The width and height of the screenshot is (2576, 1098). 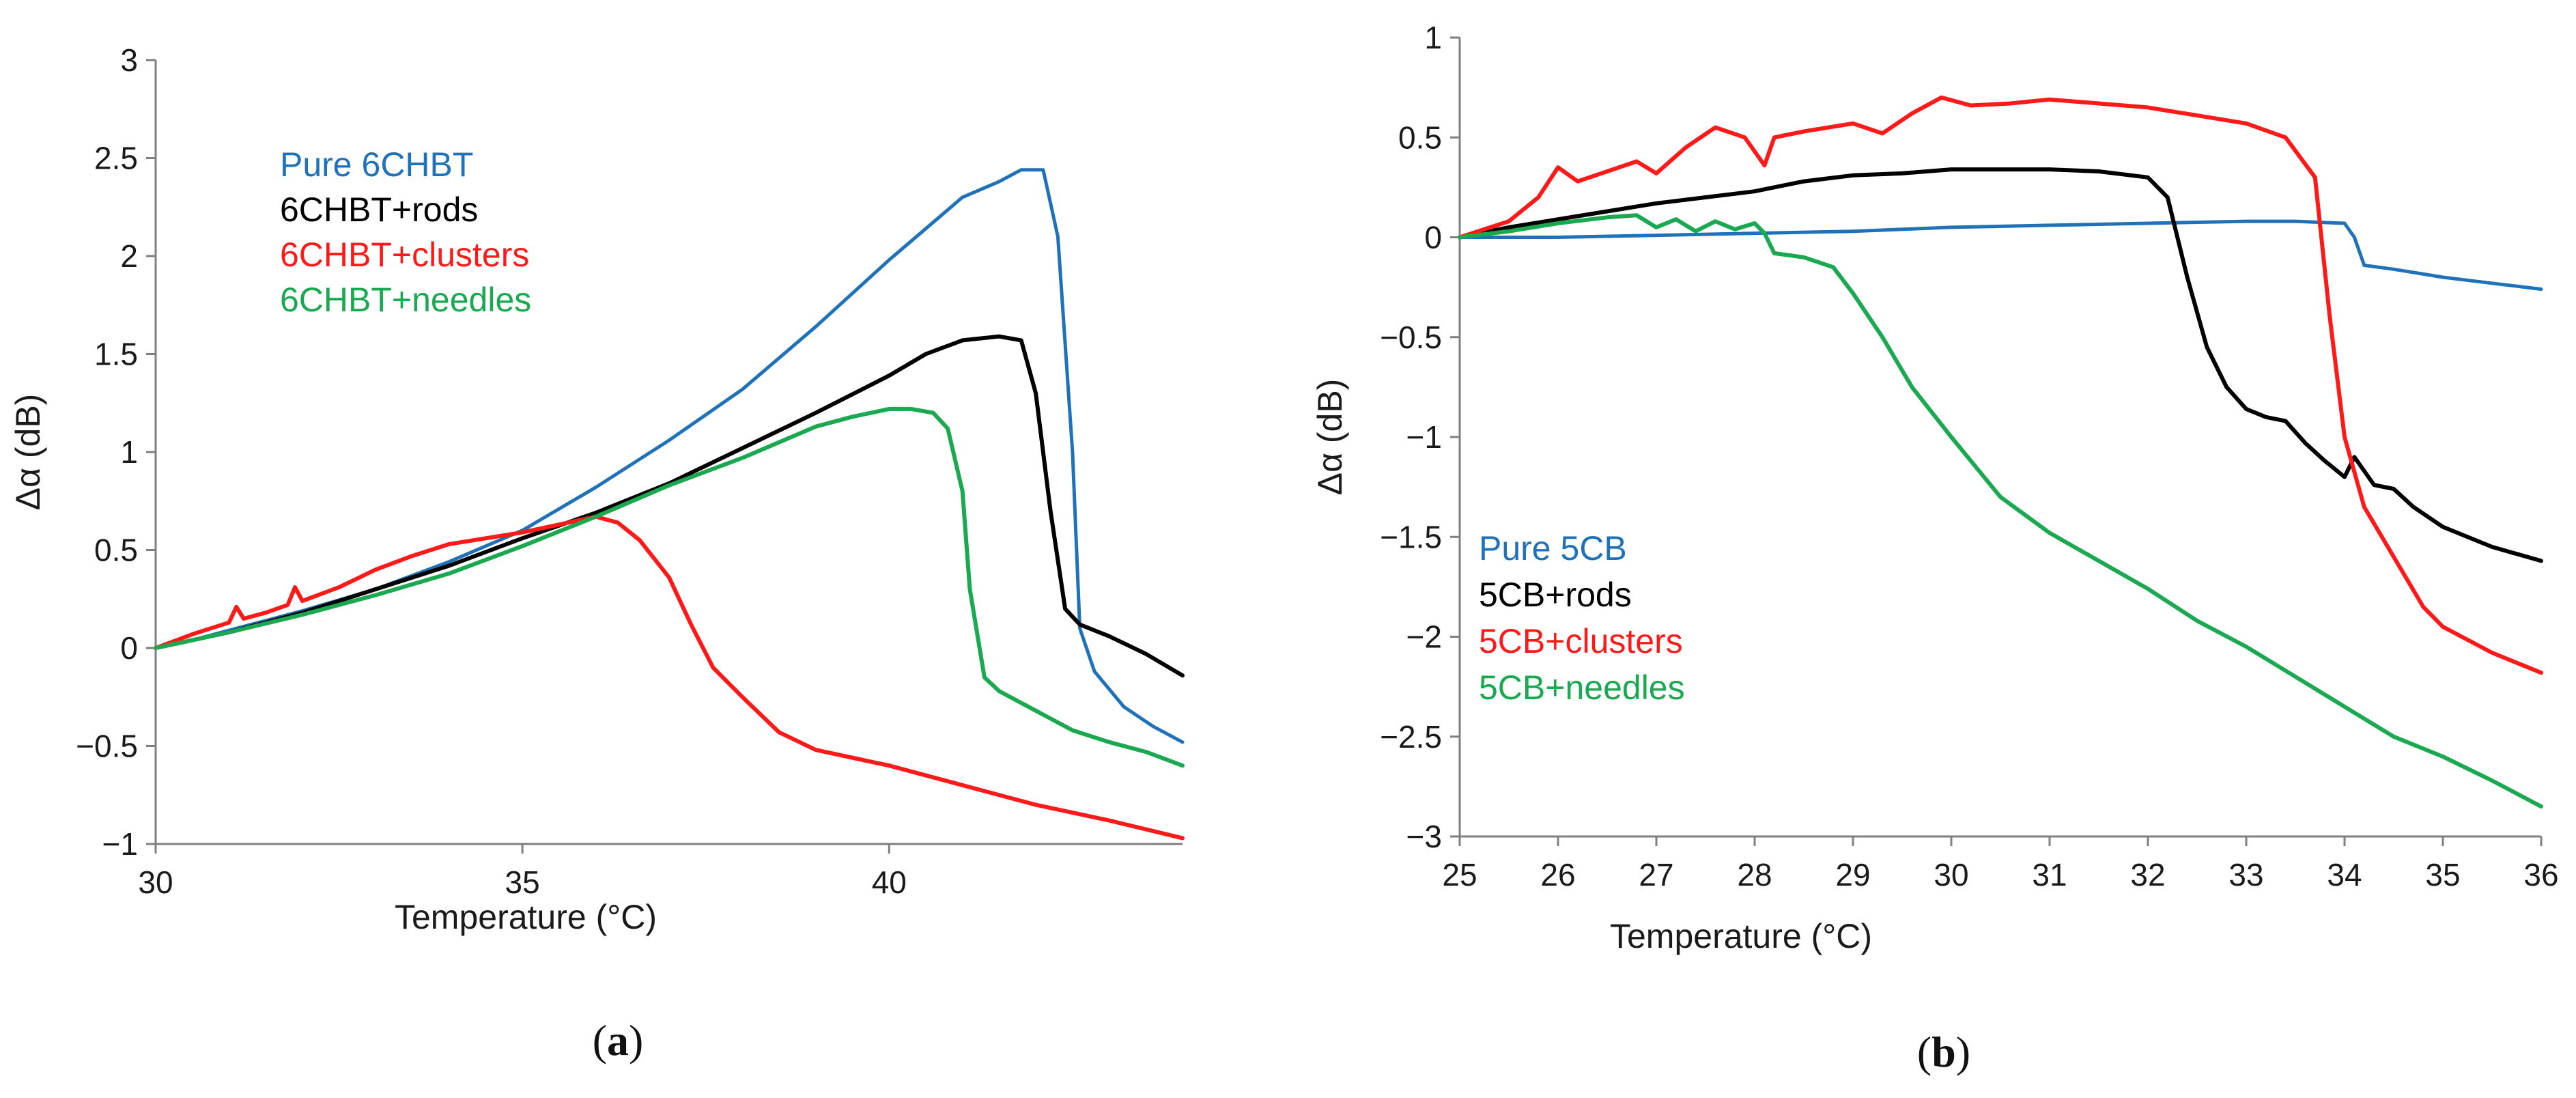 What do you see at coordinates (377, 165) in the screenshot?
I see `legend-entry: Pure 6CHBT` at bounding box center [377, 165].